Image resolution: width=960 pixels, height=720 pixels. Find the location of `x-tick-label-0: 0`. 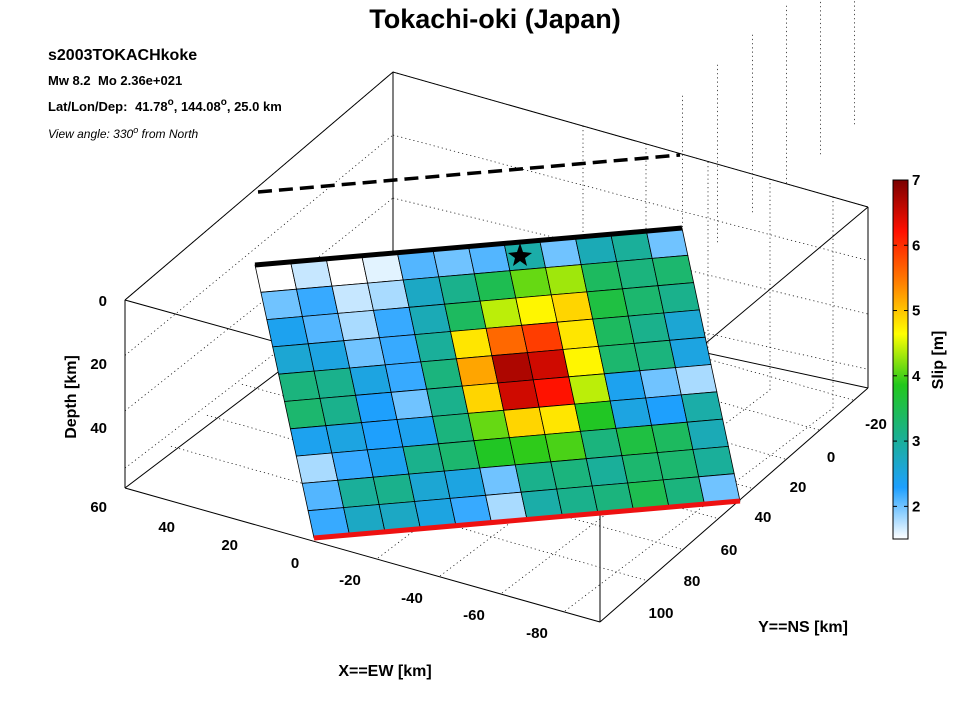

x-tick-label-0: 0 is located at coordinates (295, 563).